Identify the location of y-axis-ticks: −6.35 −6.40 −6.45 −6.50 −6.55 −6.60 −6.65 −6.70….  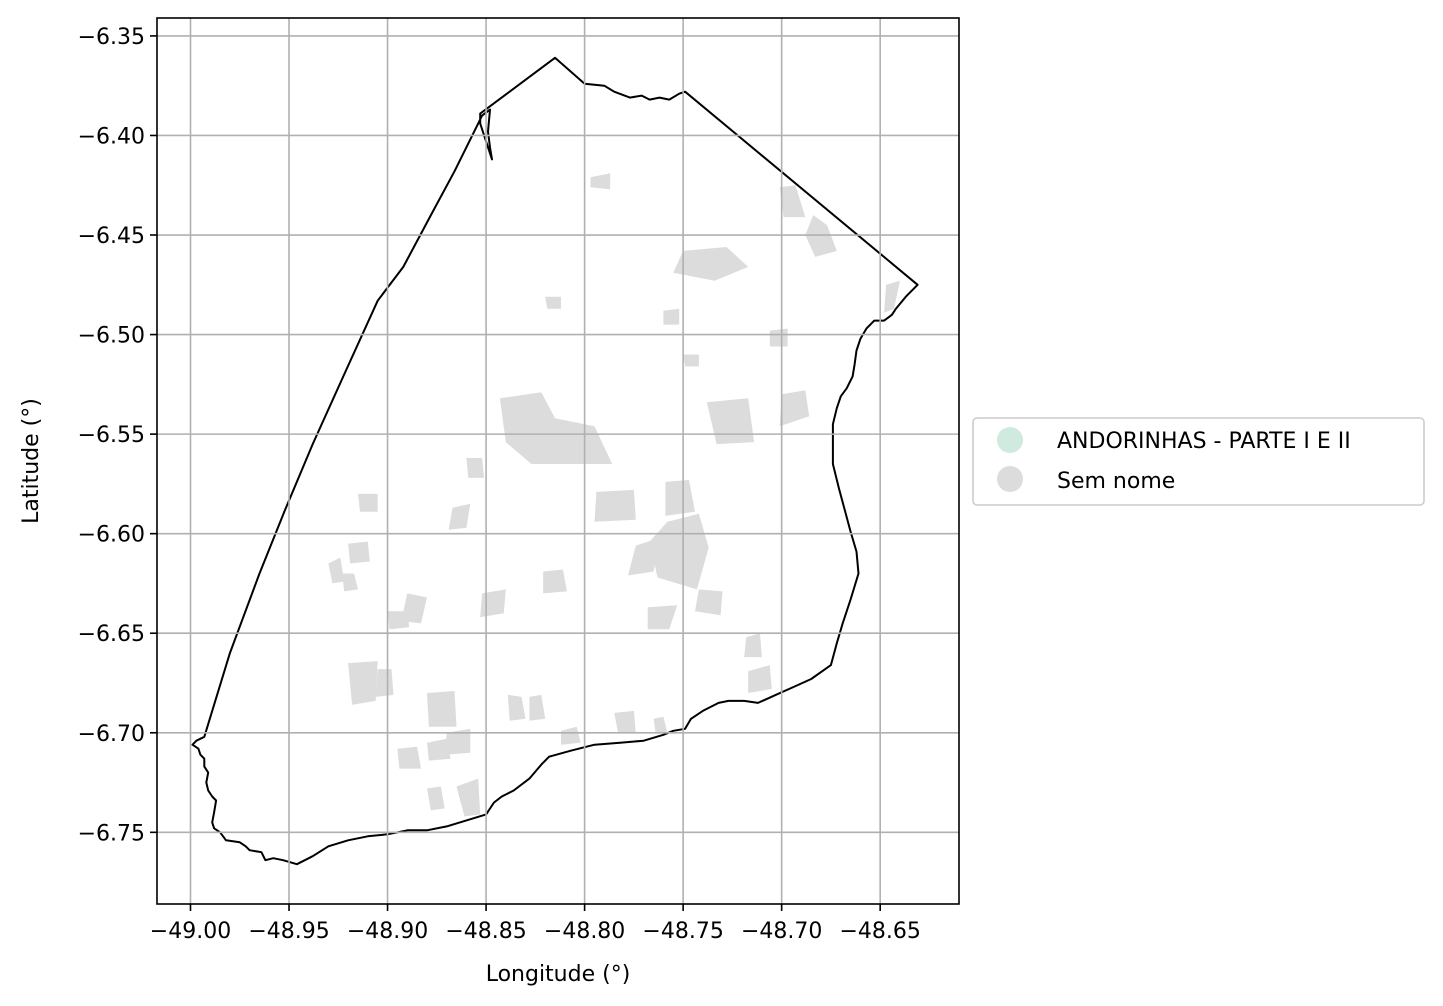
(117, 435).